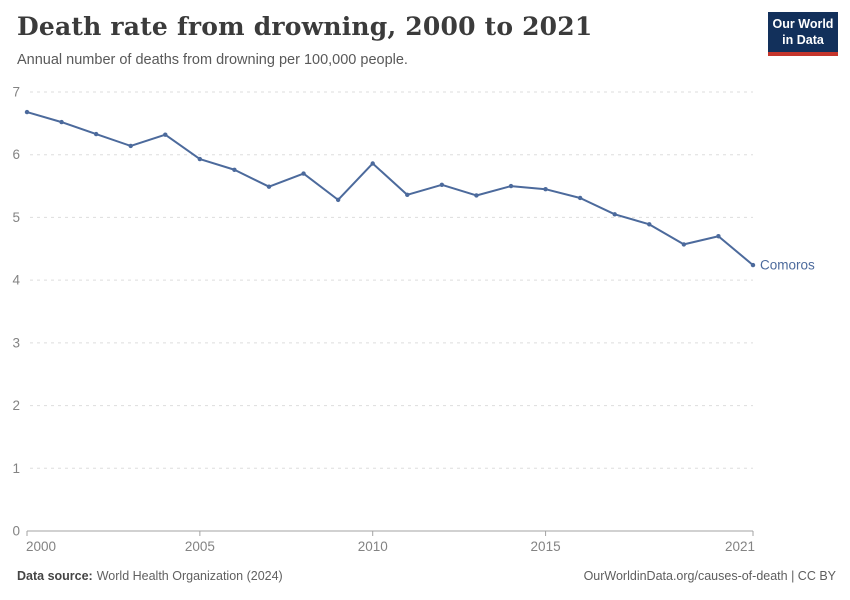 The height and width of the screenshot is (600, 850). Describe the element at coordinates (753, 265) in the screenshot. I see `data-point-2021` at that location.